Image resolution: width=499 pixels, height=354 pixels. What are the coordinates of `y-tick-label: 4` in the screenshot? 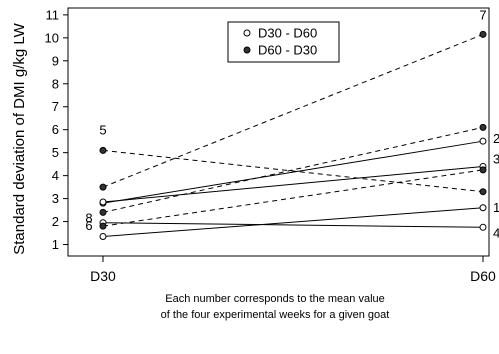 It's located at (55, 175).